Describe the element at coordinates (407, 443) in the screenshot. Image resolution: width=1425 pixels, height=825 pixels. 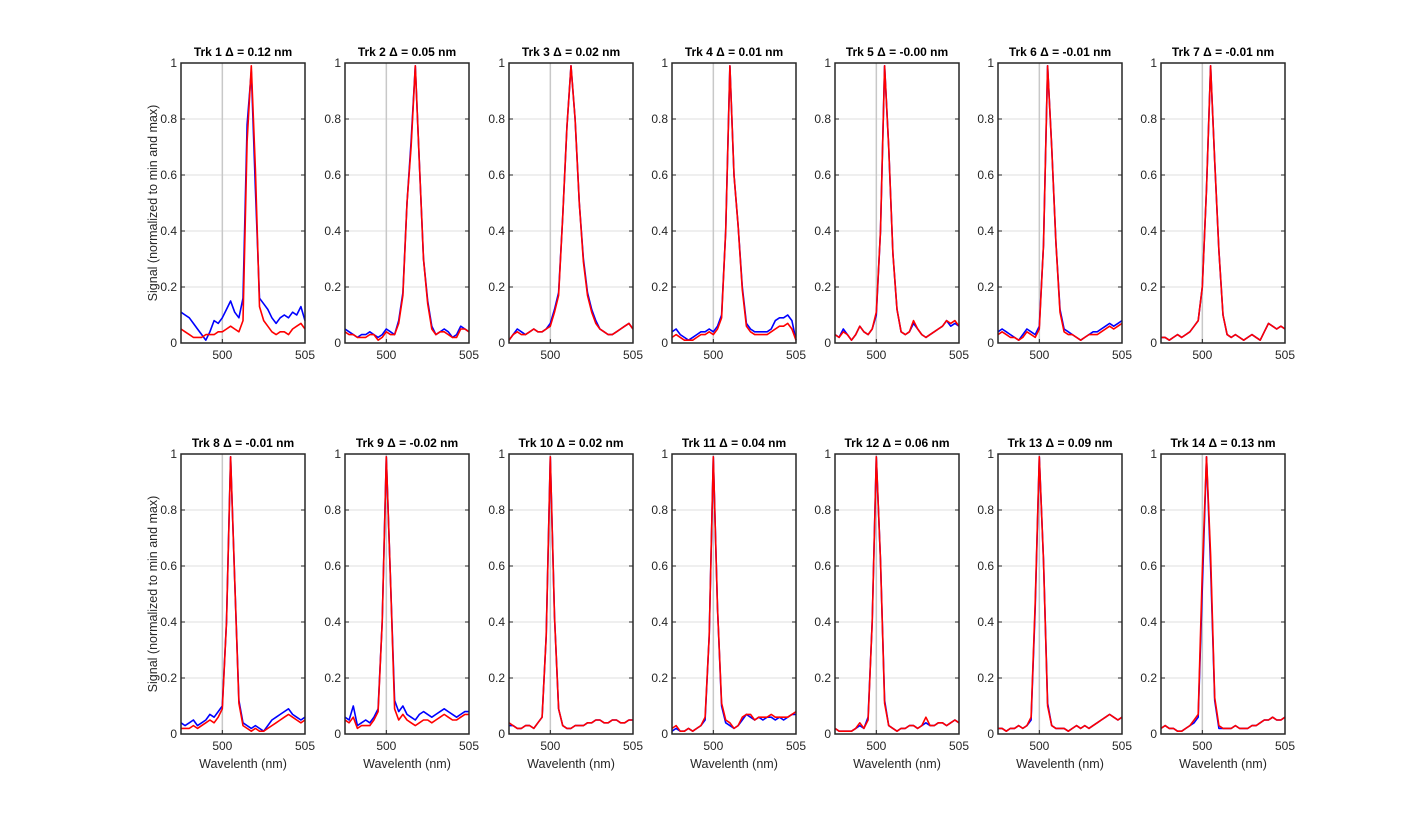
I see `panel-title: Trk 9 Δ = -0.02 nm` at that location.